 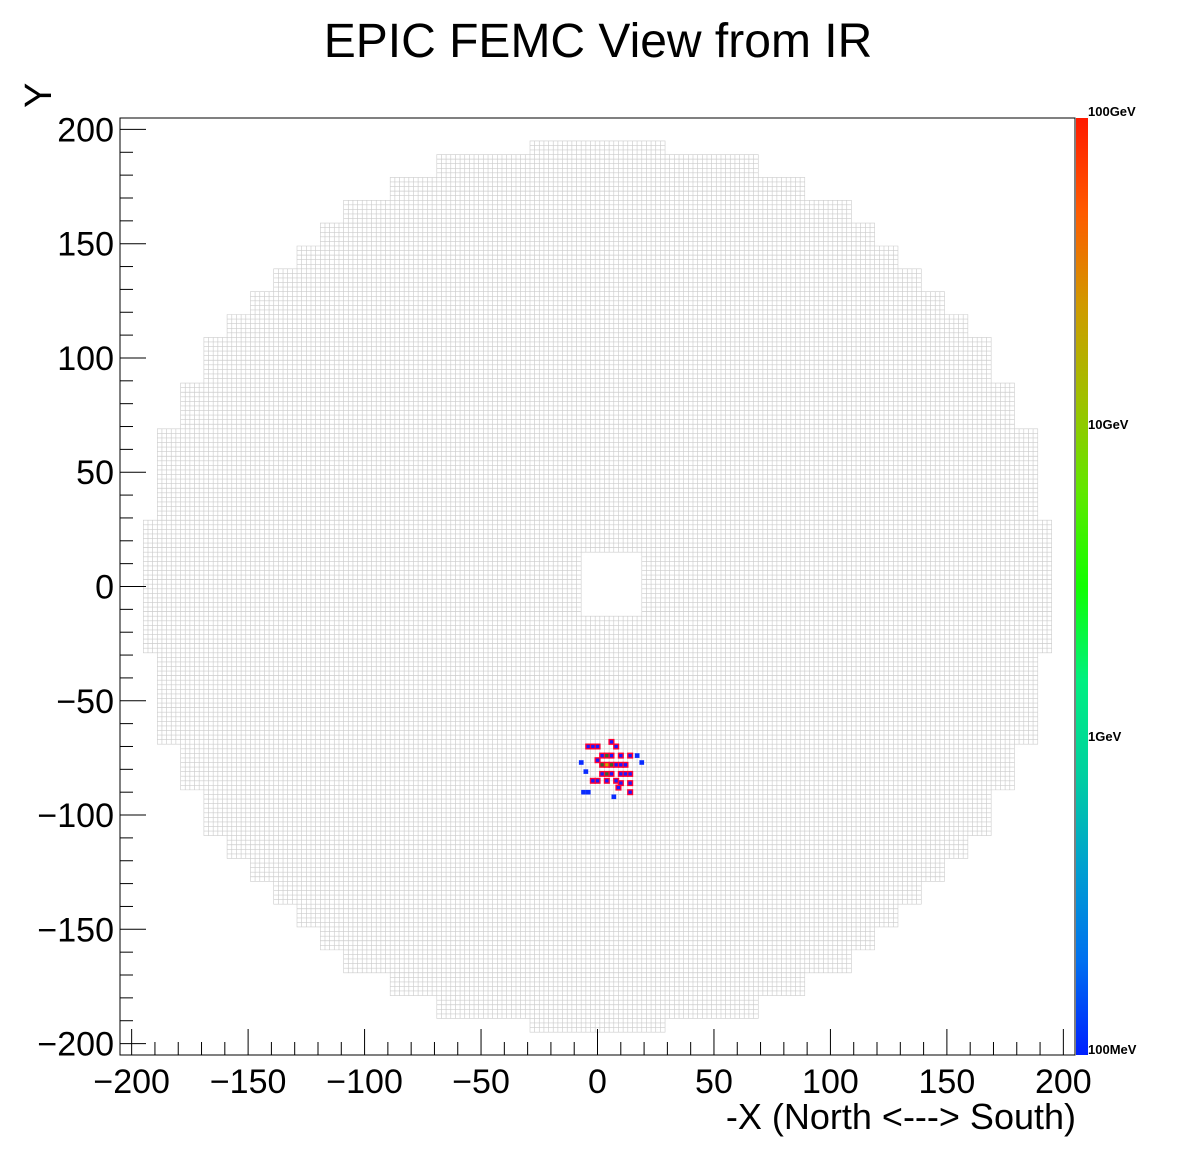 What do you see at coordinates (1112, 1049) in the screenshot?
I see `colorbar-label-100mev: 100MeV` at bounding box center [1112, 1049].